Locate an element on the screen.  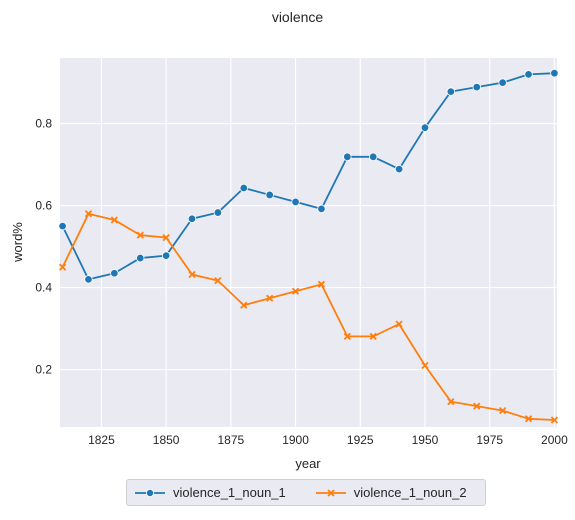
x-axis-ticks: 1825 1850 1875 1900 1925 1950 1975 2000 is located at coordinates (328, 440).